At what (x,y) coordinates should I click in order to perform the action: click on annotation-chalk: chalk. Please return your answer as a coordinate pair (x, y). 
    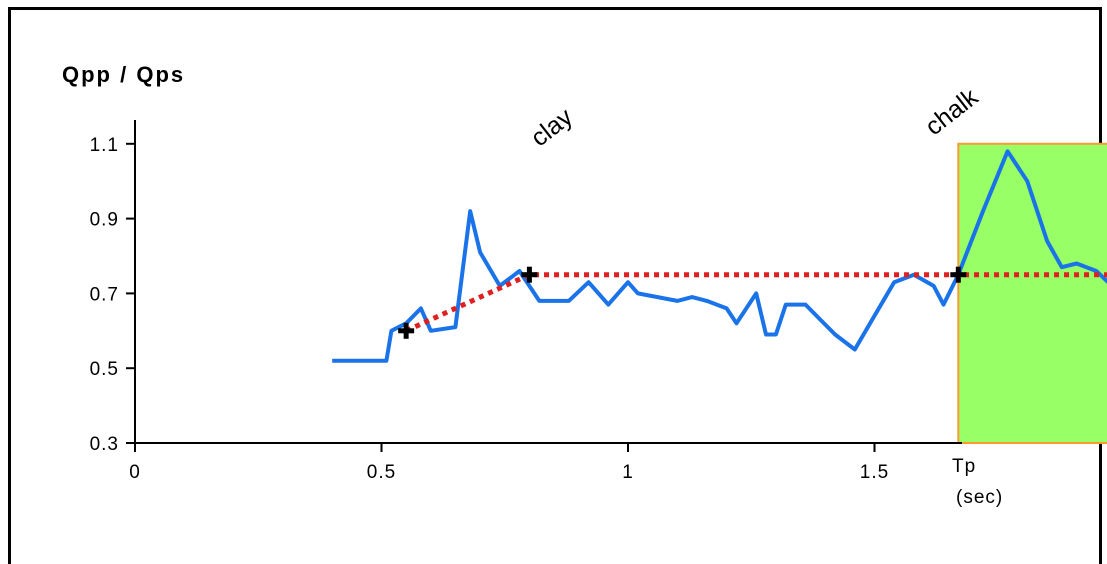
    Looking at the image, I should click on (952, 112).